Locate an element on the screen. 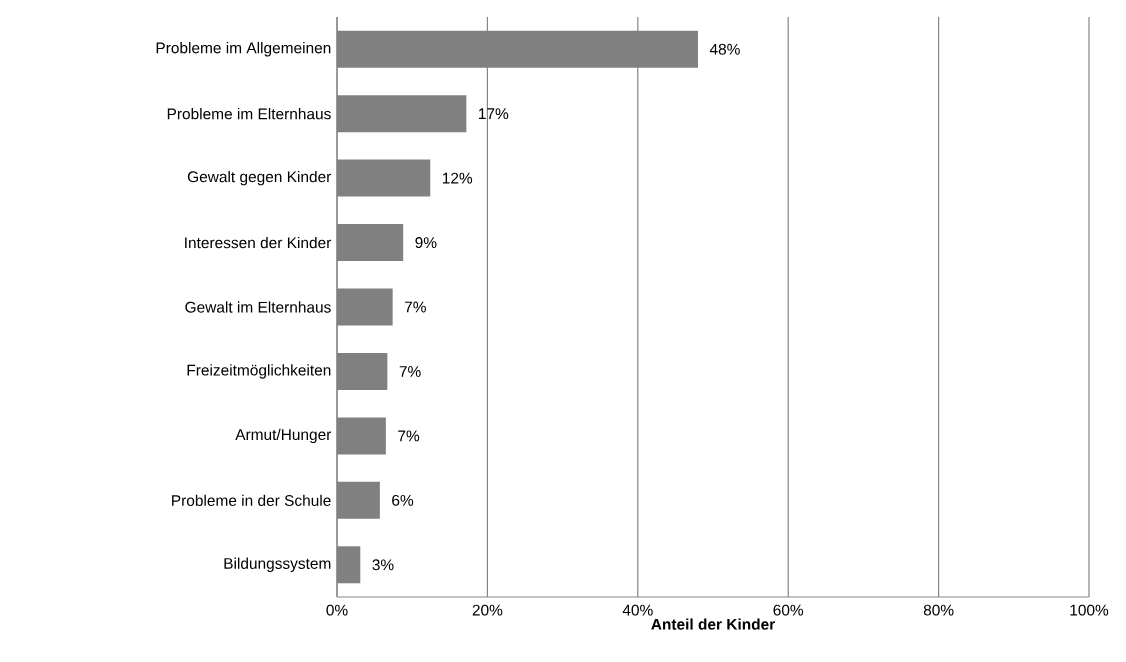  data-label: 6% is located at coordinates (403, 500).